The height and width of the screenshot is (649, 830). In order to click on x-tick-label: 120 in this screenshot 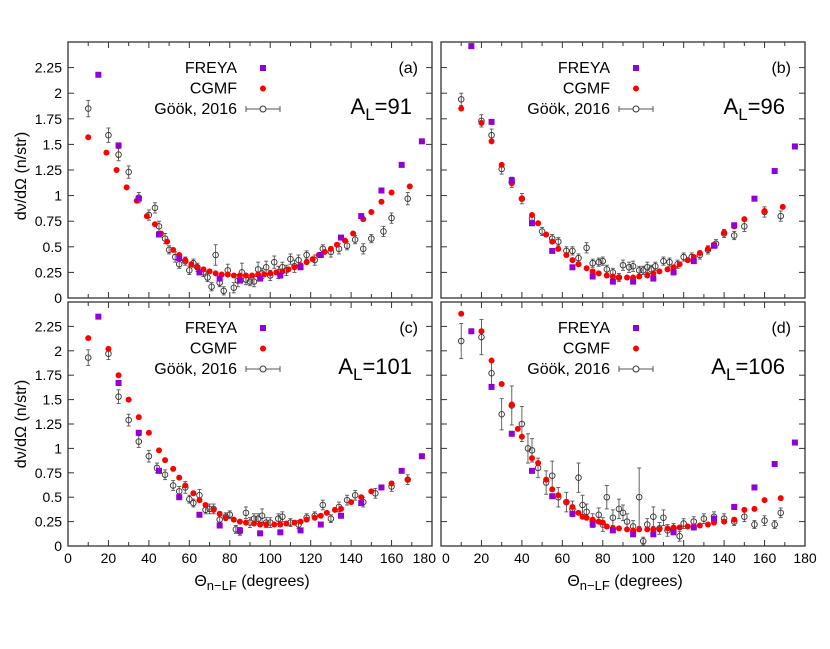, I will do `click(311, 558)`.